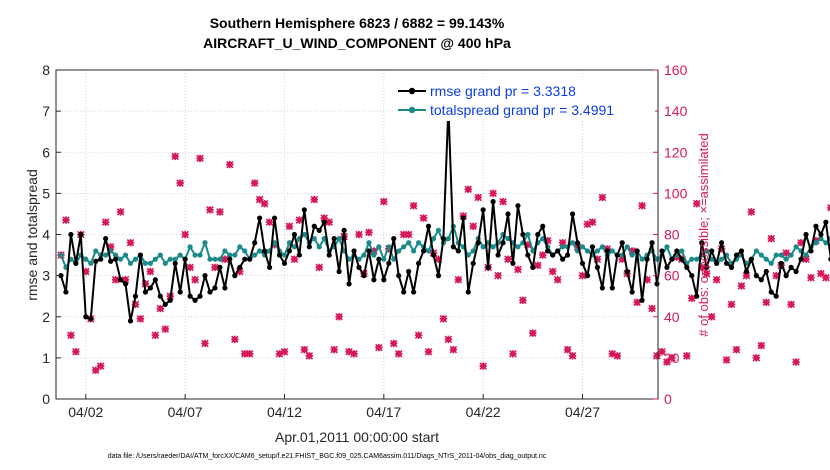  I want to click on y-tick-label-left: 8, so click(46, 70).